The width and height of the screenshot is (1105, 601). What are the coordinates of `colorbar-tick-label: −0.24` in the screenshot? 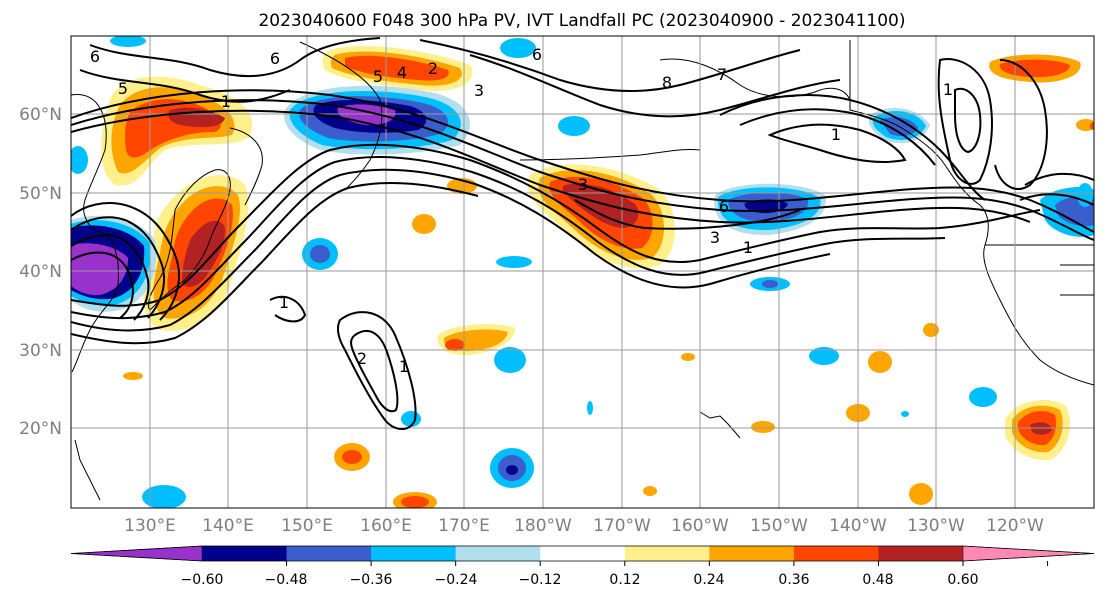 It's located at (456, 580).